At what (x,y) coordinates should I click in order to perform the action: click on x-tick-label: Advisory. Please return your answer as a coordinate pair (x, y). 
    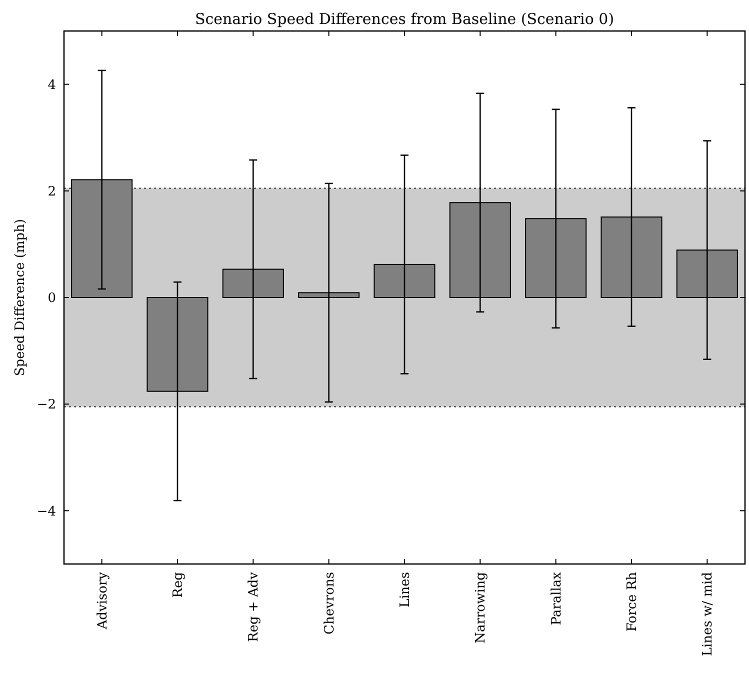
    Looking at the image, I should click on (102, 600).